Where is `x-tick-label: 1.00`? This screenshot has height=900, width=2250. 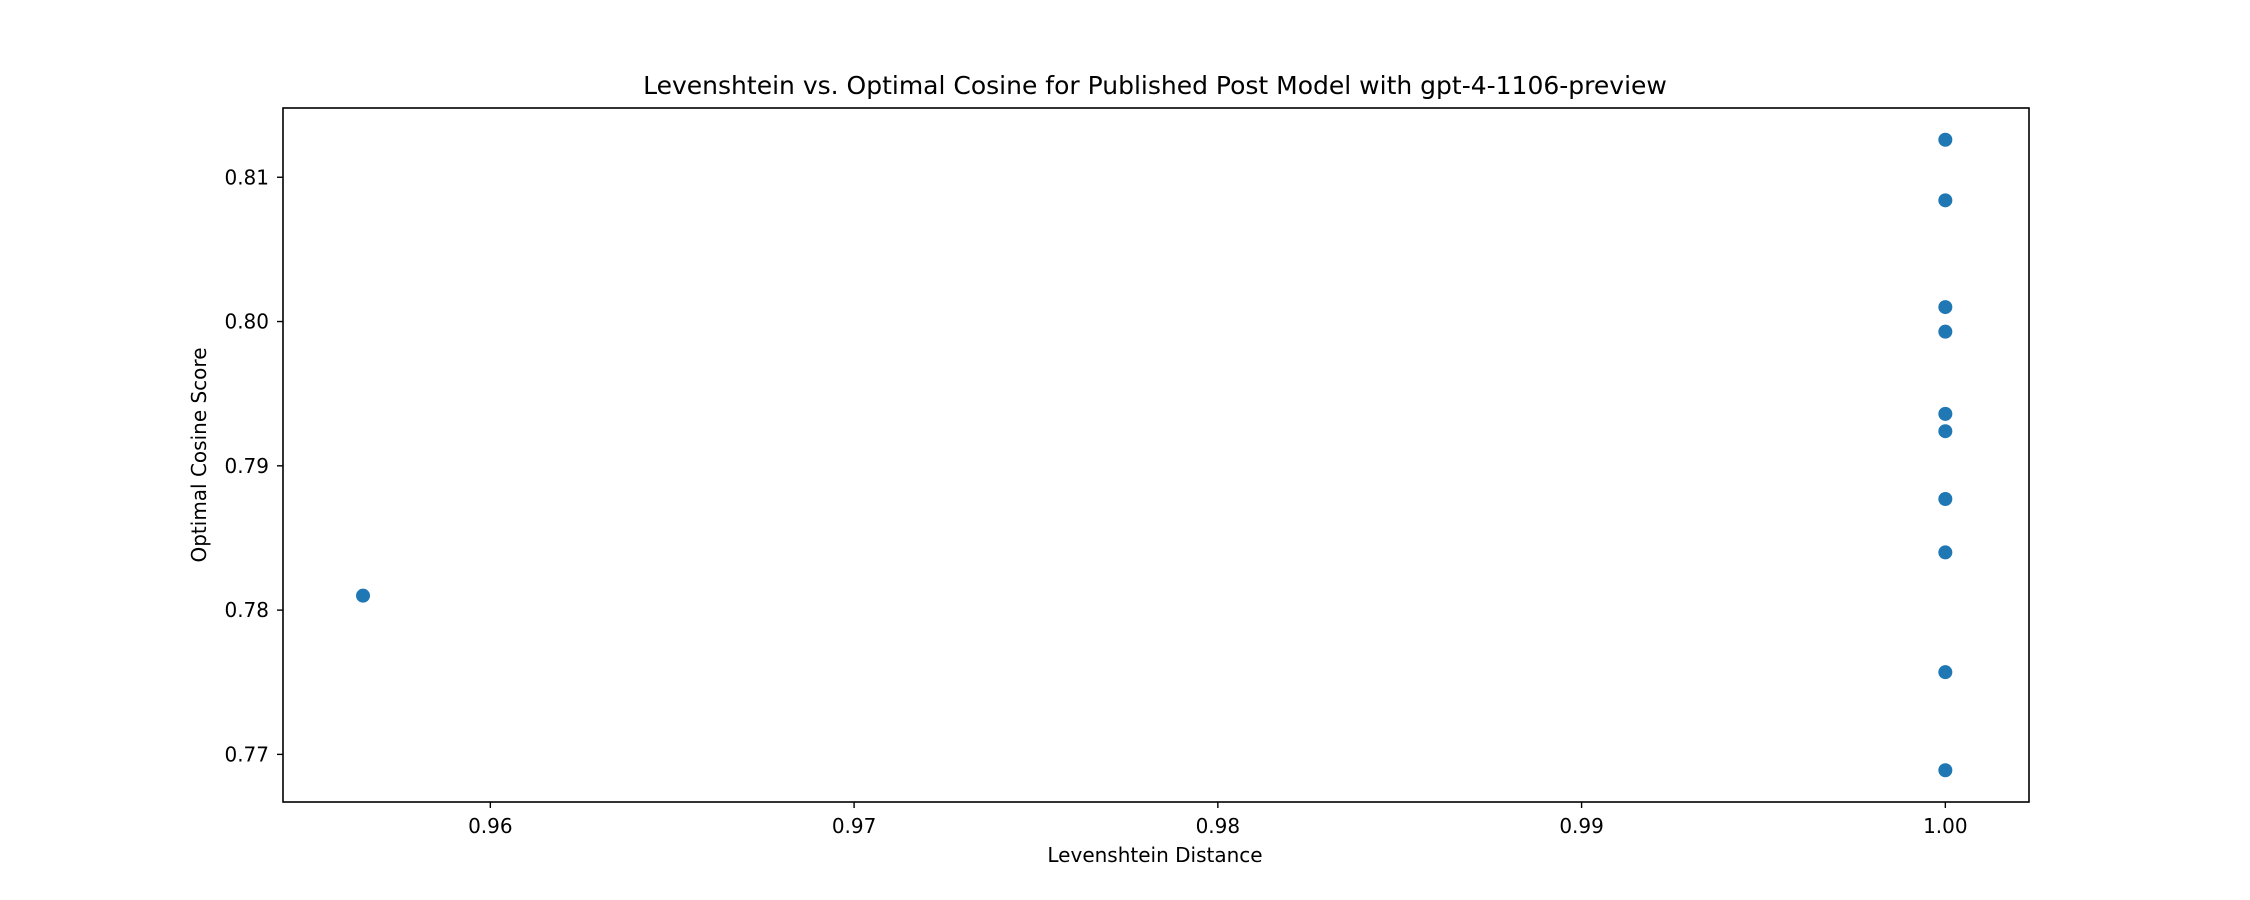 x-tick-label: 1.00 is located at coordinates (1945, 826).